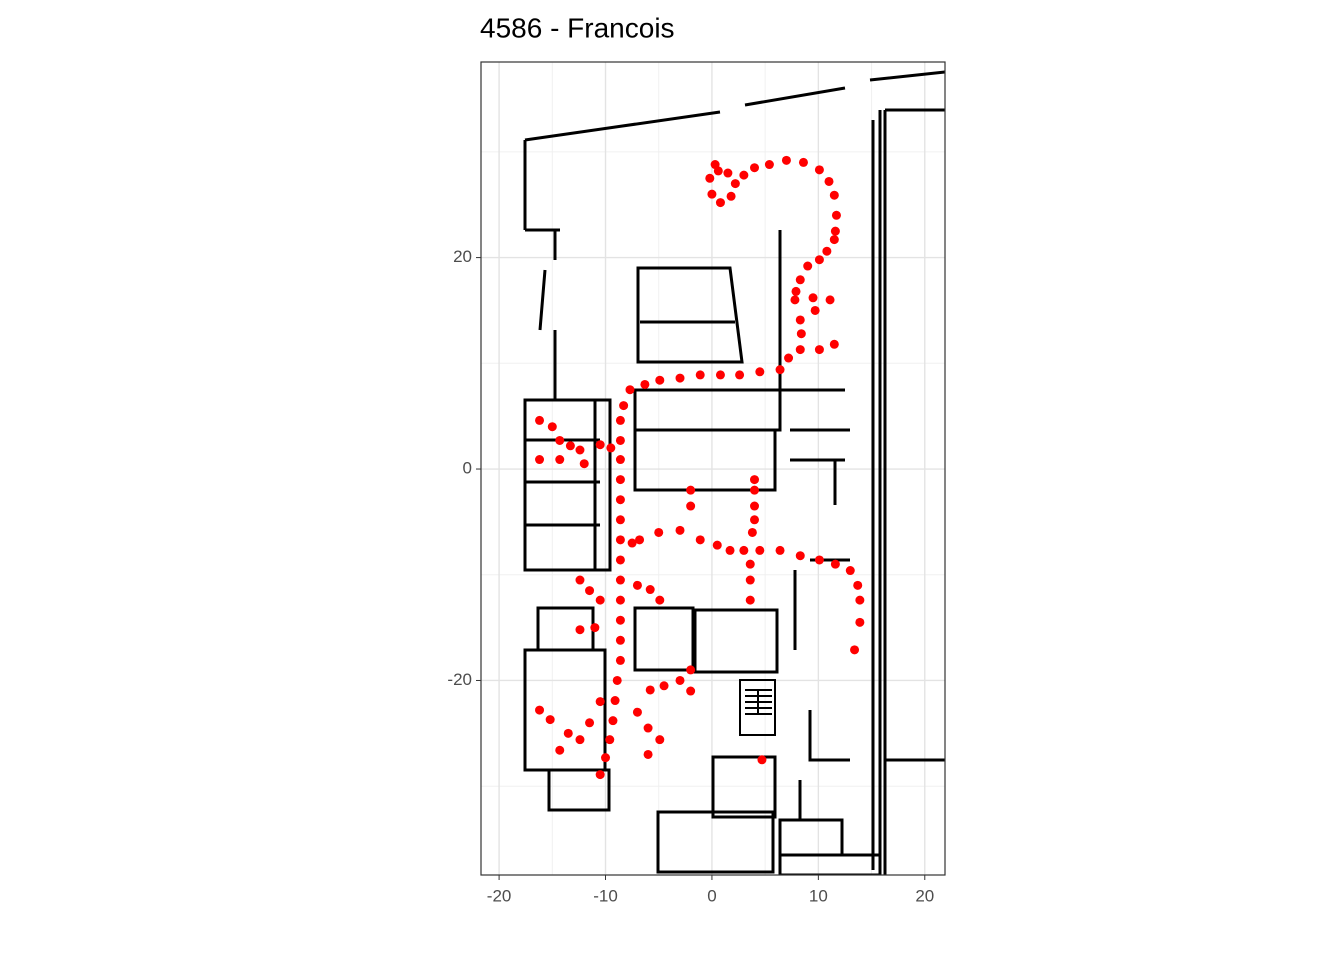  Describe the element at coordinates (459, 679) in the screenshot. I see `y-tick-label: -20` at that location.